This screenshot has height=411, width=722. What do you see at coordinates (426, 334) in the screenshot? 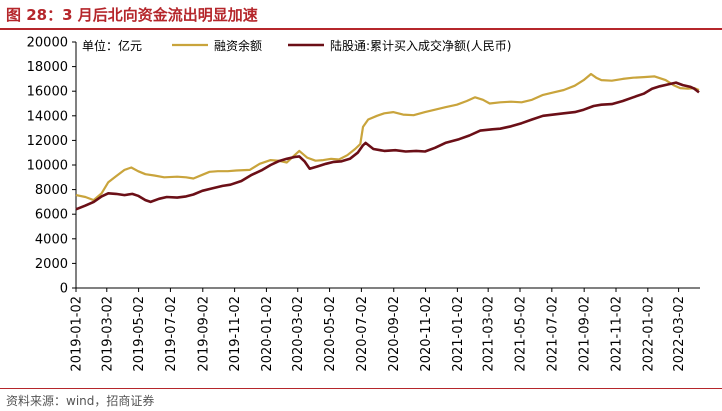
I see `x-tick-label: 2020-11-02` at bounding box center [426, 334].